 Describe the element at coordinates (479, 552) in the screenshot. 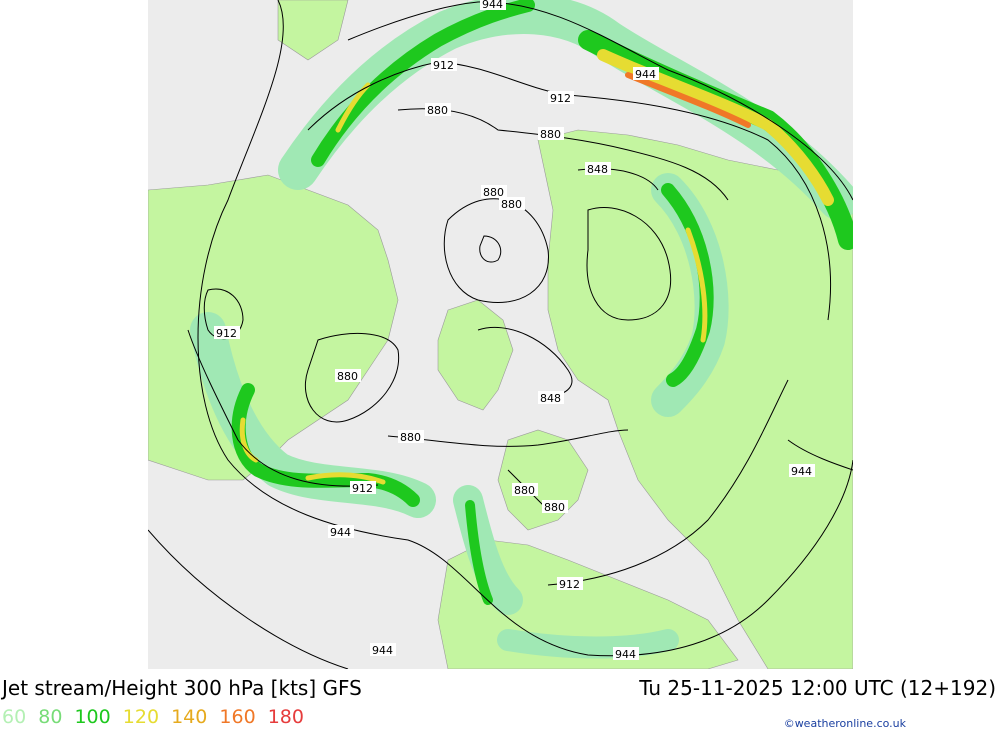

I see `jet-green-south` at that location.